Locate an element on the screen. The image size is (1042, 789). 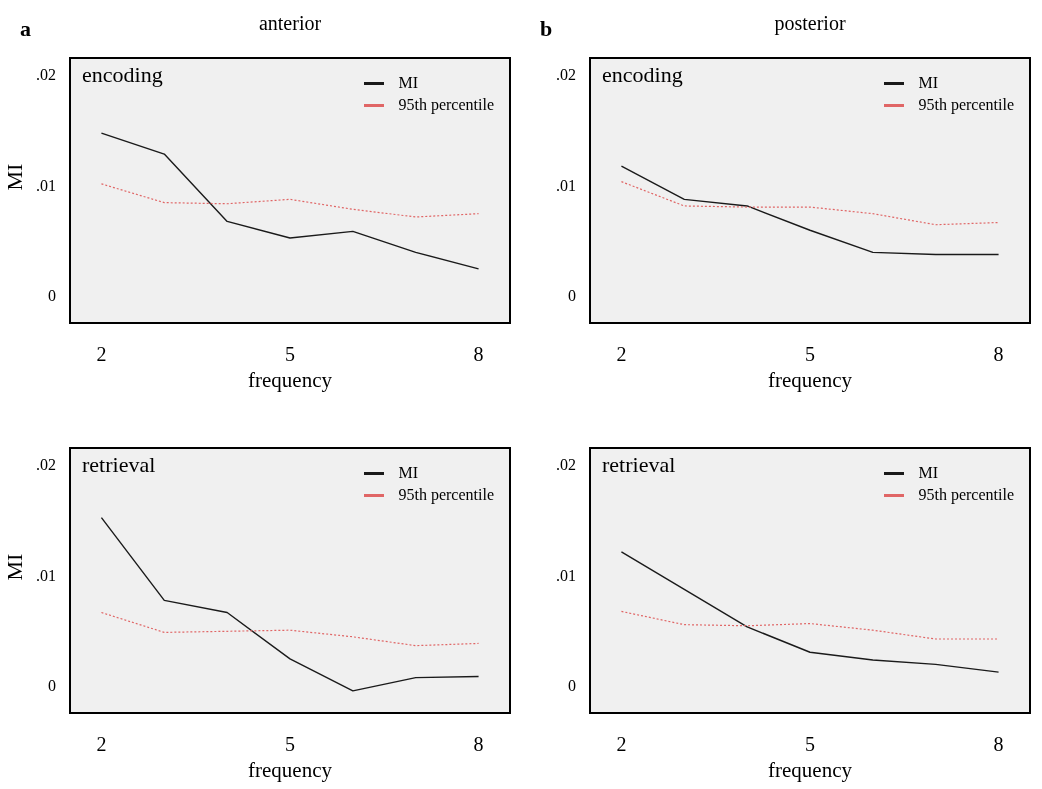
text: a is located at coordinates (25, 29).